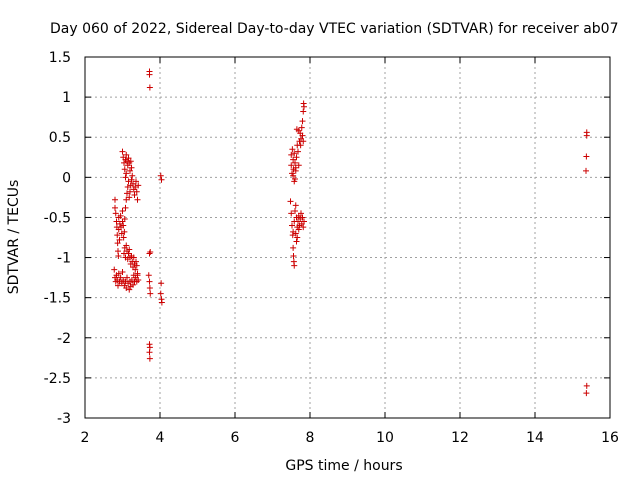 This screenshot has height=480, width=640. I want to click on y-tick-label: 0.5, so click(60, 138).